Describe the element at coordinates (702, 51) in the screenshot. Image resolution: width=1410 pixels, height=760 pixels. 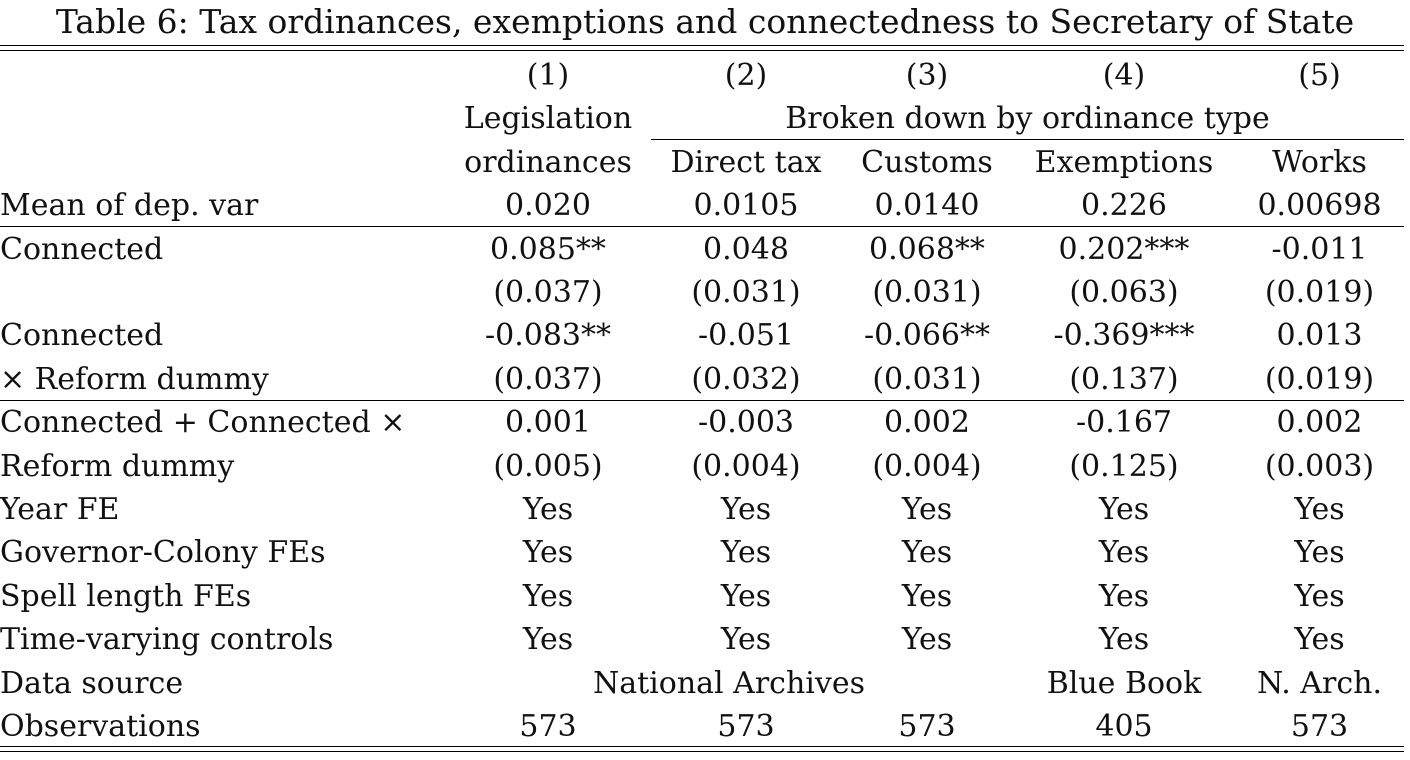
I see `top-rule-inner` at that location.